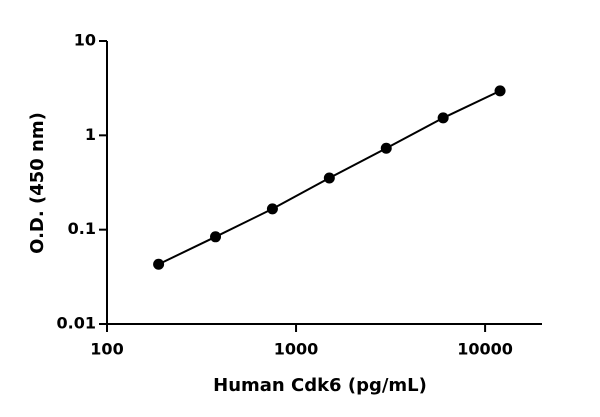  Describe the element at coordinates (485, 349) in the screenshot. I see `x-tick-label: 10000` at that location.